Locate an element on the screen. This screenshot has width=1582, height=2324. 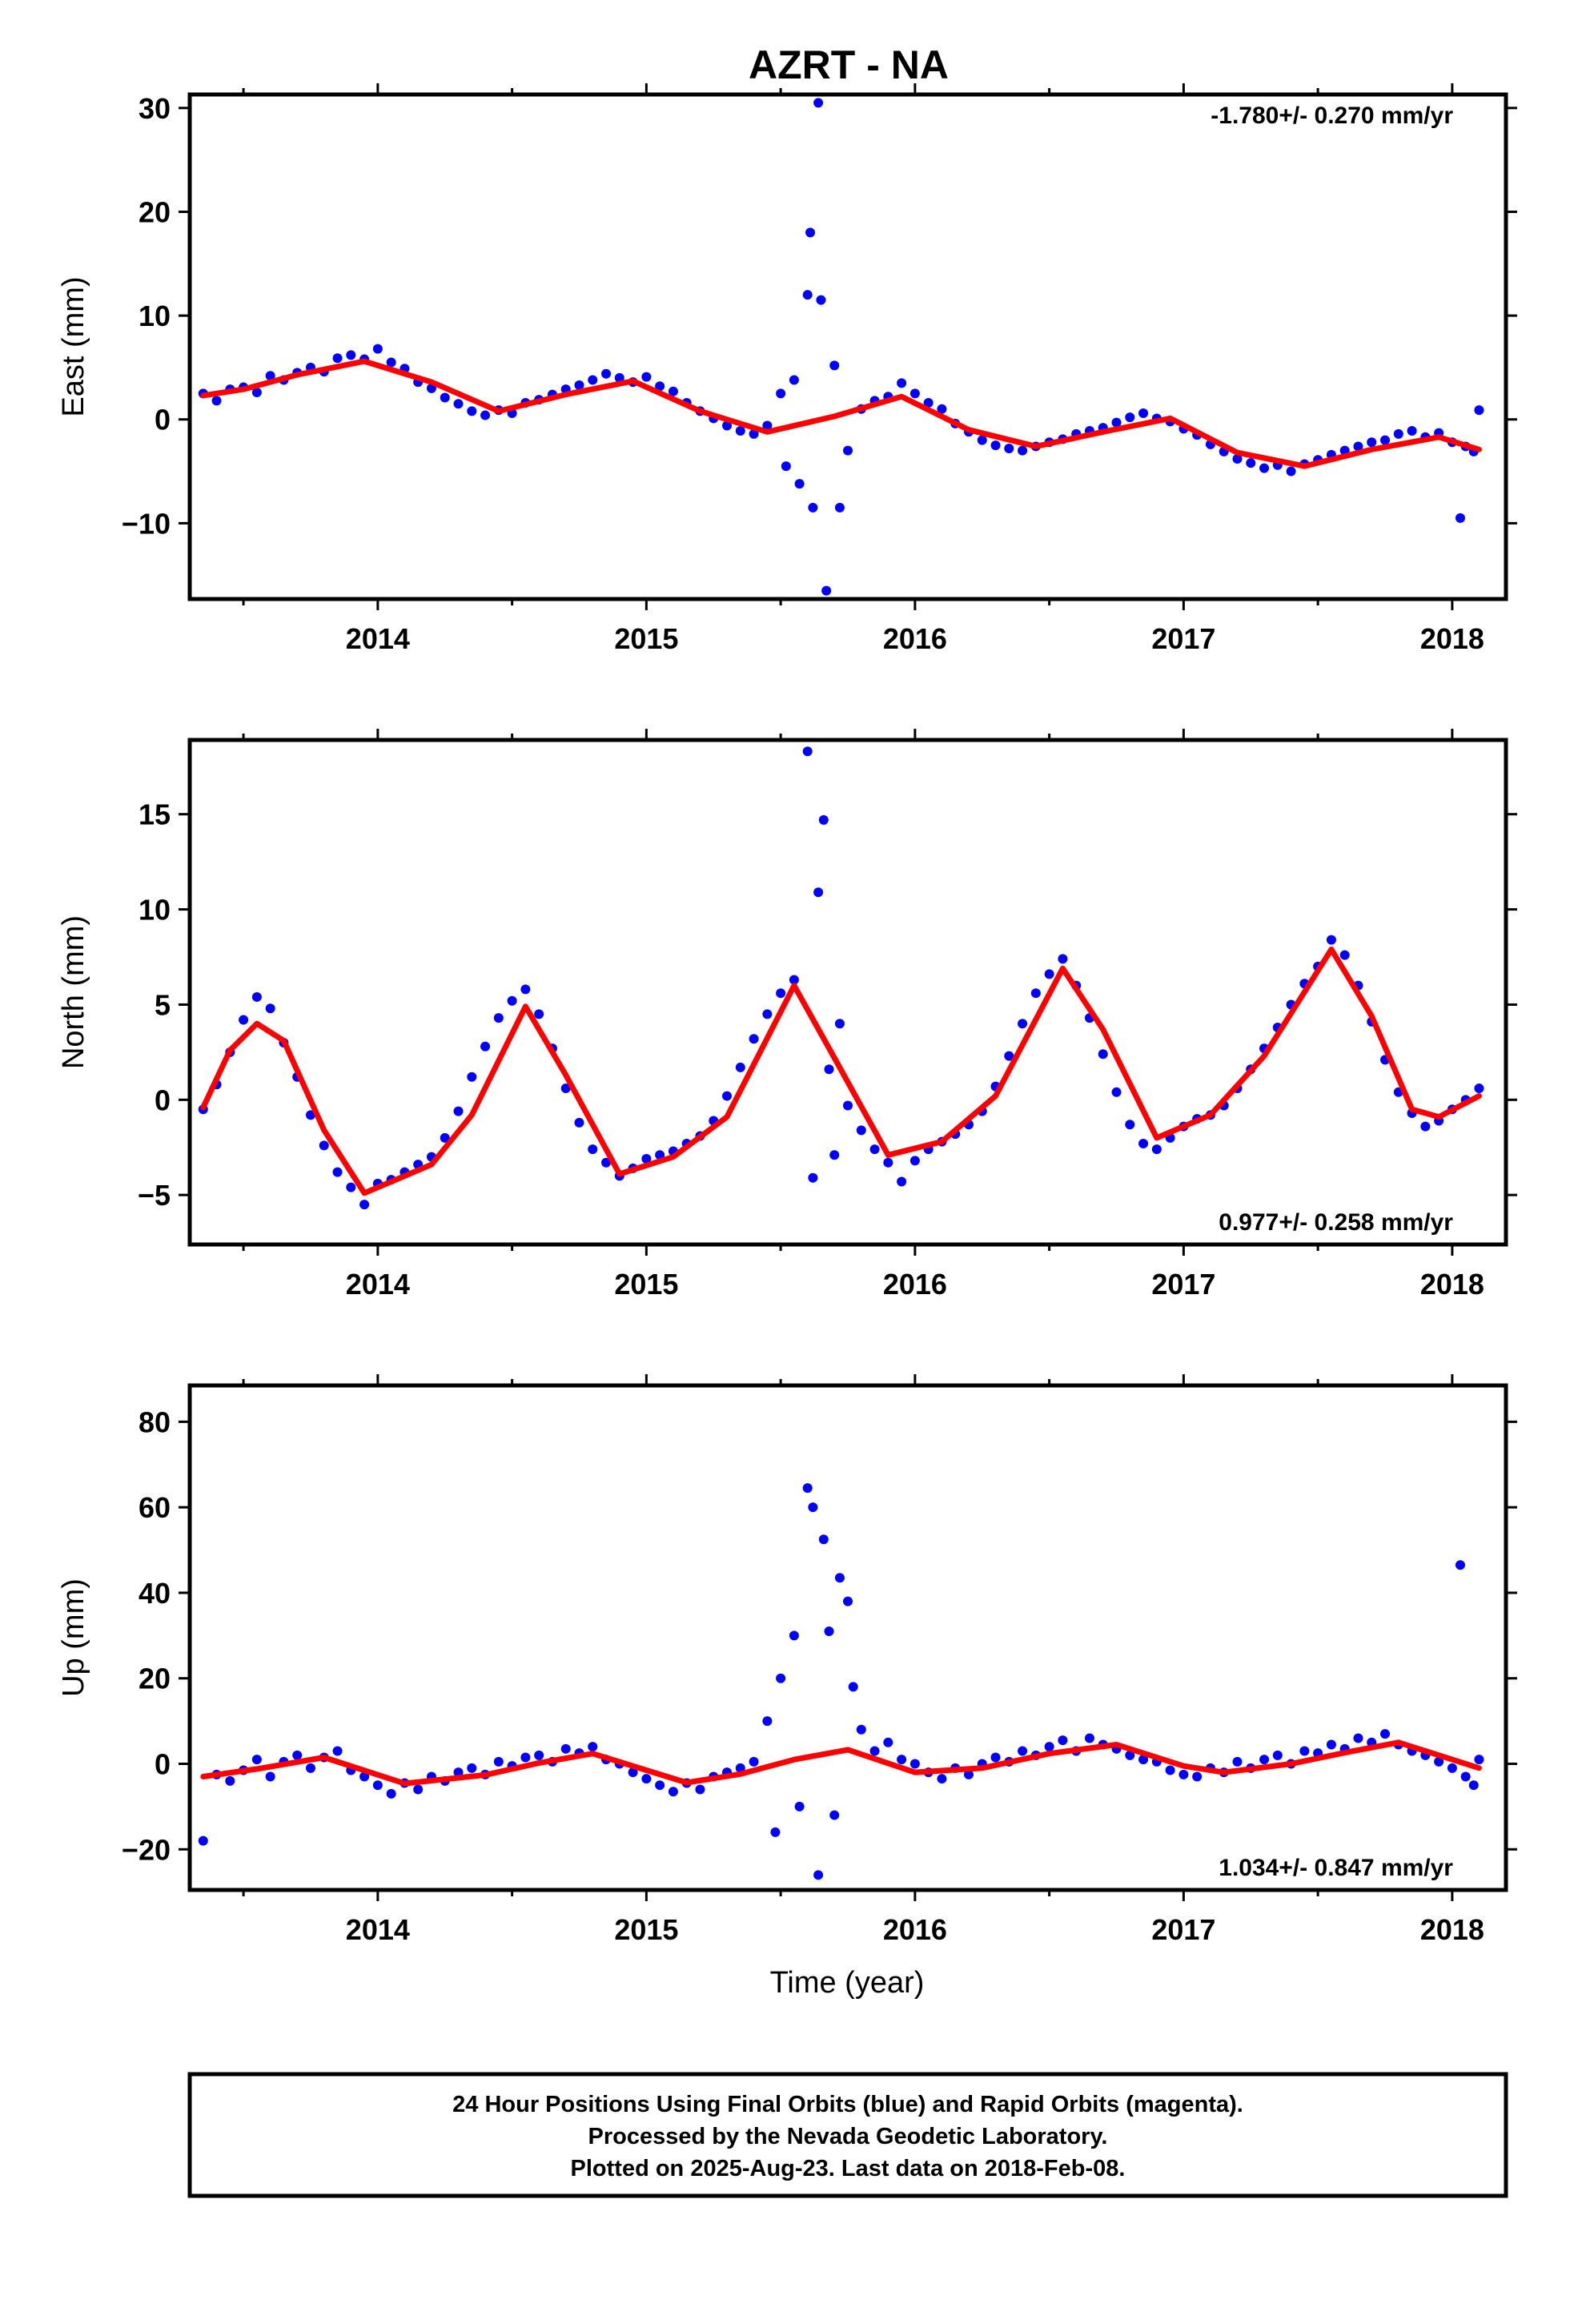
north-x-tick-label: 2017 is located at coordinates (1183, 1284).